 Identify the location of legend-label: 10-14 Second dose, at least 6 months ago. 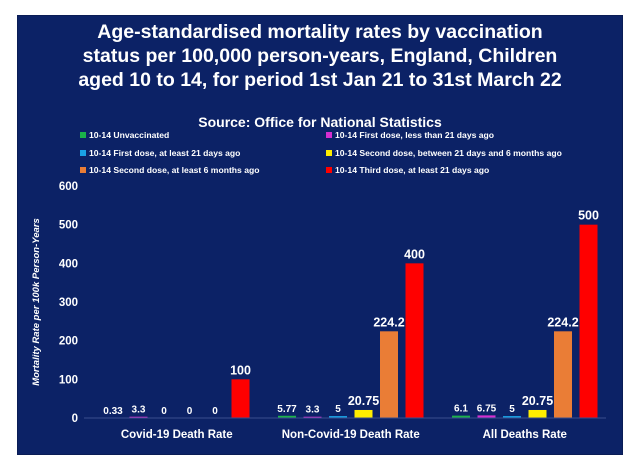
(174, 170).